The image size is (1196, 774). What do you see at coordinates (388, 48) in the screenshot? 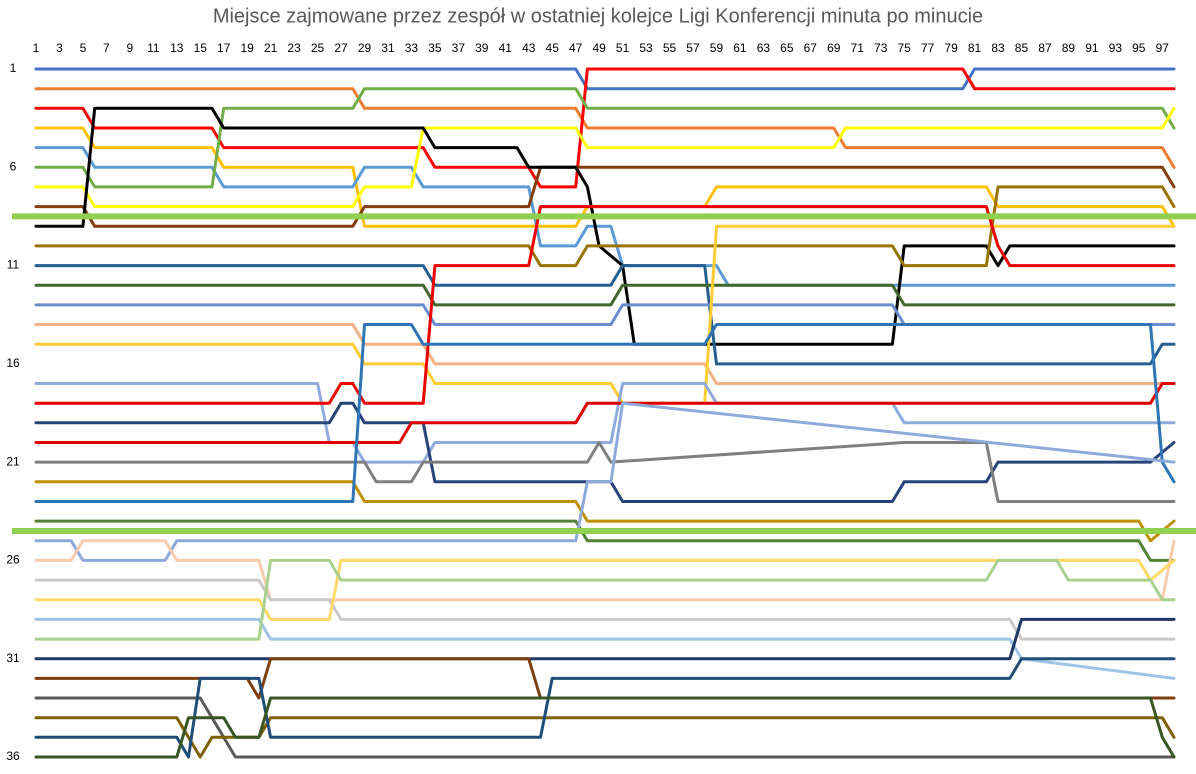
I see `x-tick-label: 31` at bounding box center [388, 48].